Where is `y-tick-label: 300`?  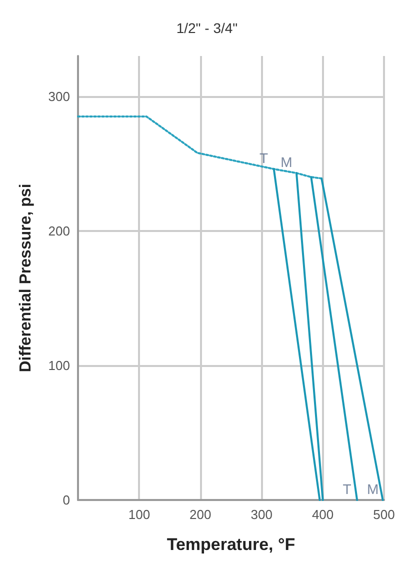 y-tick-label: 300 is located at coordinates (59, 96).